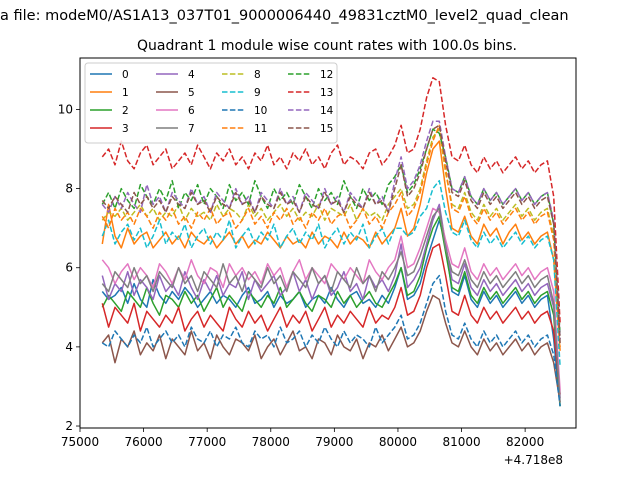 The width and height of the screenshot is (640, 480). I want to click on legend-box, so click(211, 103).